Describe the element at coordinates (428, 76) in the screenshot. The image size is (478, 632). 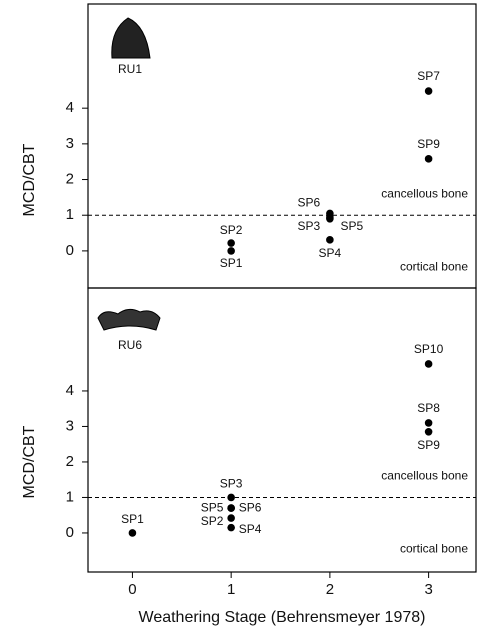
I see `point-label: SP7` at that location.